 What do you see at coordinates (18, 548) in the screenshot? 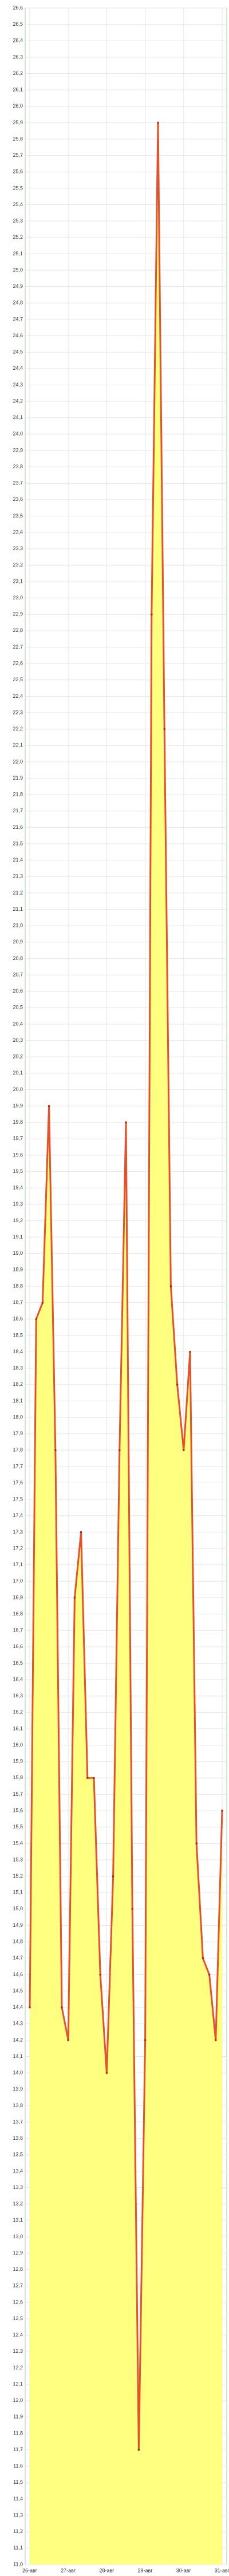
I see `y-tick-label: 23,3` at bounding box center [18, 548].